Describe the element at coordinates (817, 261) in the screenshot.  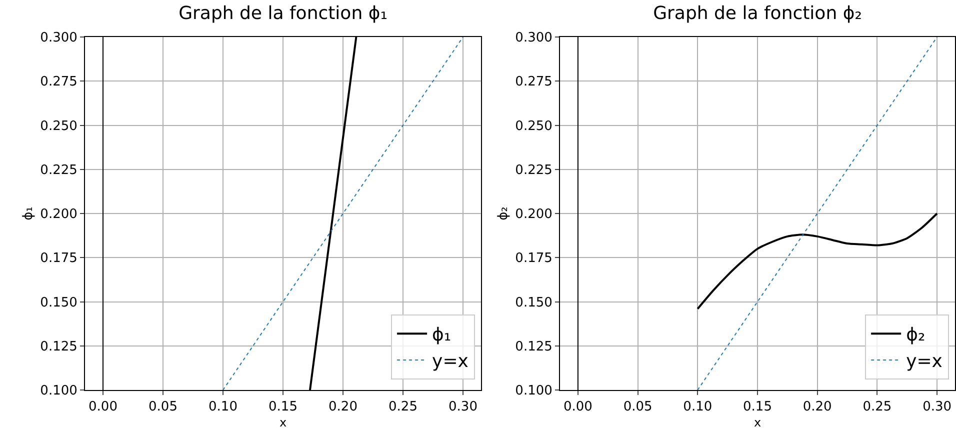
I see `line-series` at that location.